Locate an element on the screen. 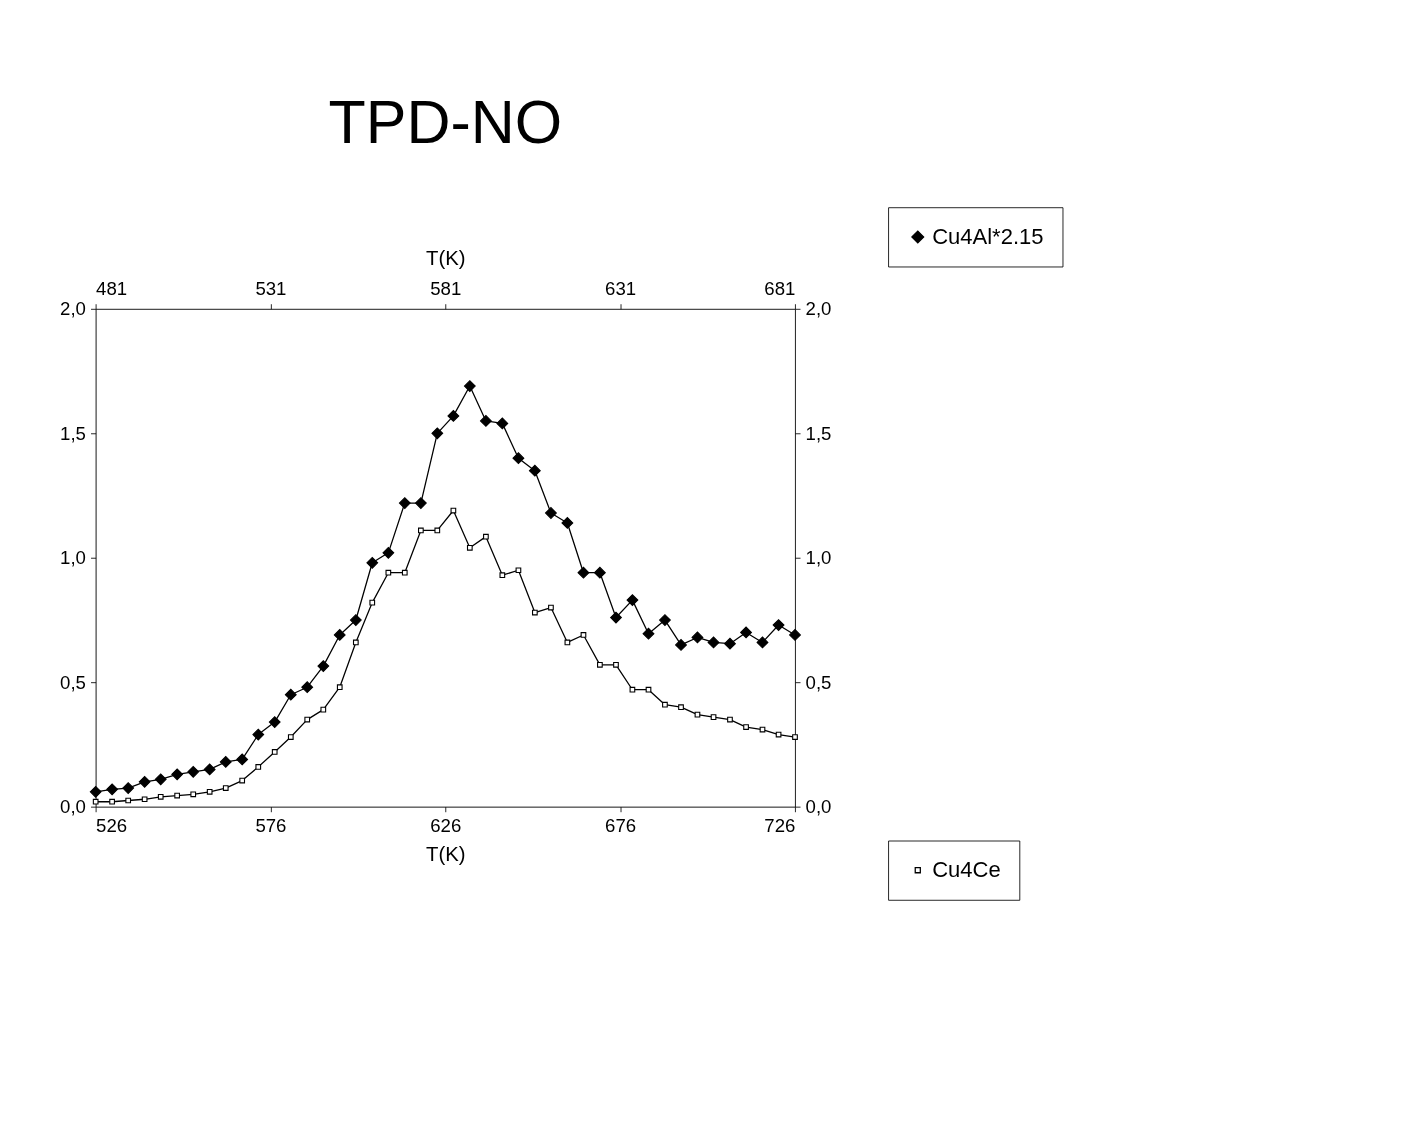 The image size is (1419, 1141). x-tick-label: 526 is located at coordinates (112, 825).